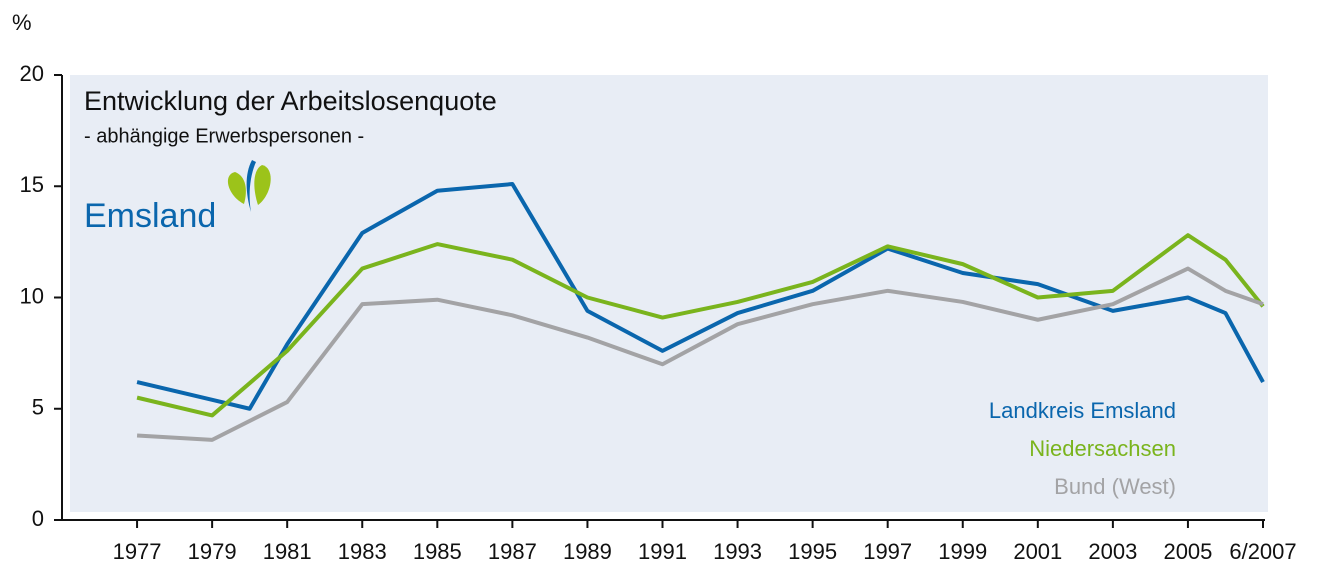 This screenshot has width=1319, height=574. What do you see at coordinates (1037, 551) in the screenshot?
I see `x-tick-label: 2001` at bounding box center [1037, 551].